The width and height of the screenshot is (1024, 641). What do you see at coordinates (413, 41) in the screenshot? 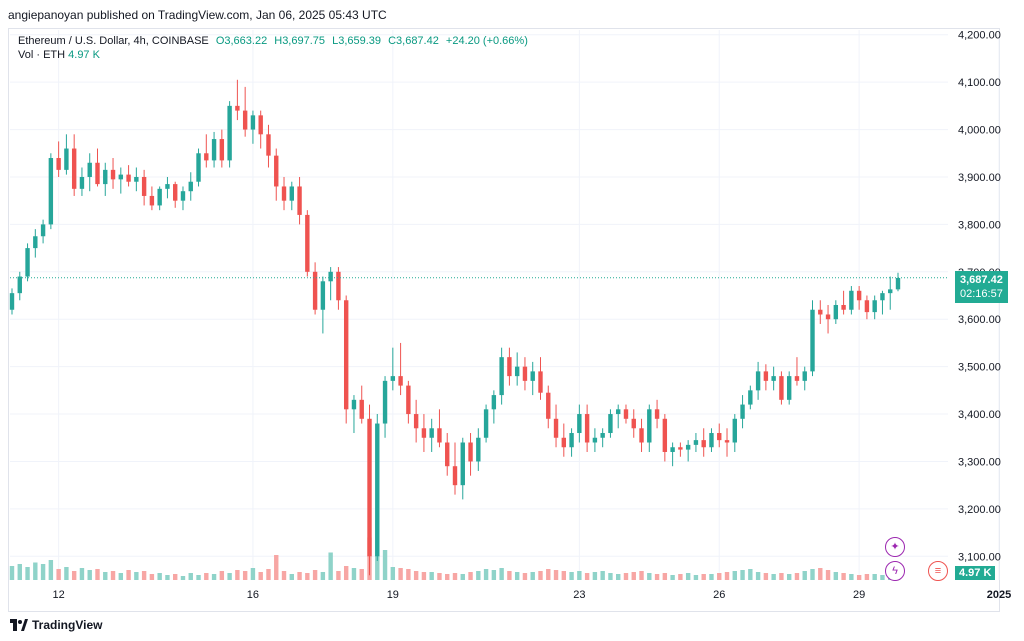
I see `close-value: C3,687.42` at bounding box center [413, 41].